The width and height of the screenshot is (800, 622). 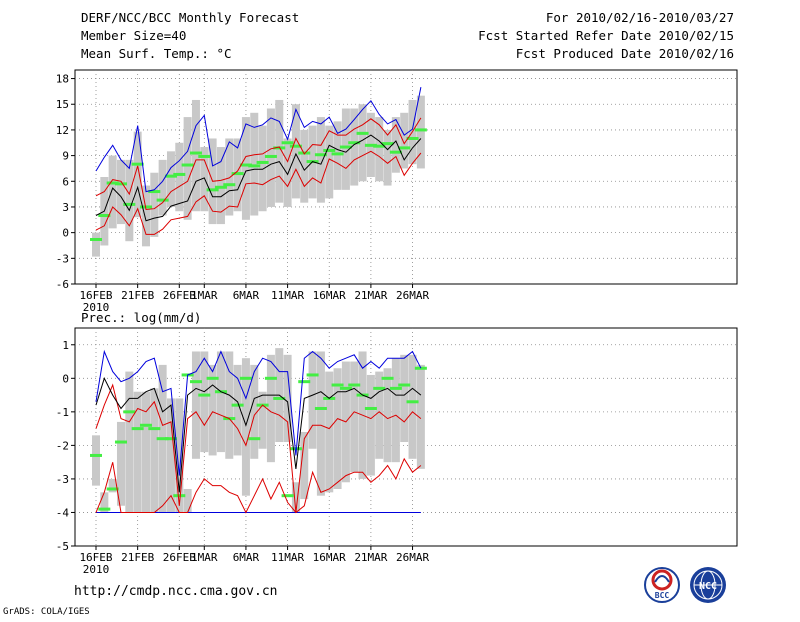 I want to click on x-tick-label: 16FEB, so click(x=95, y=557).